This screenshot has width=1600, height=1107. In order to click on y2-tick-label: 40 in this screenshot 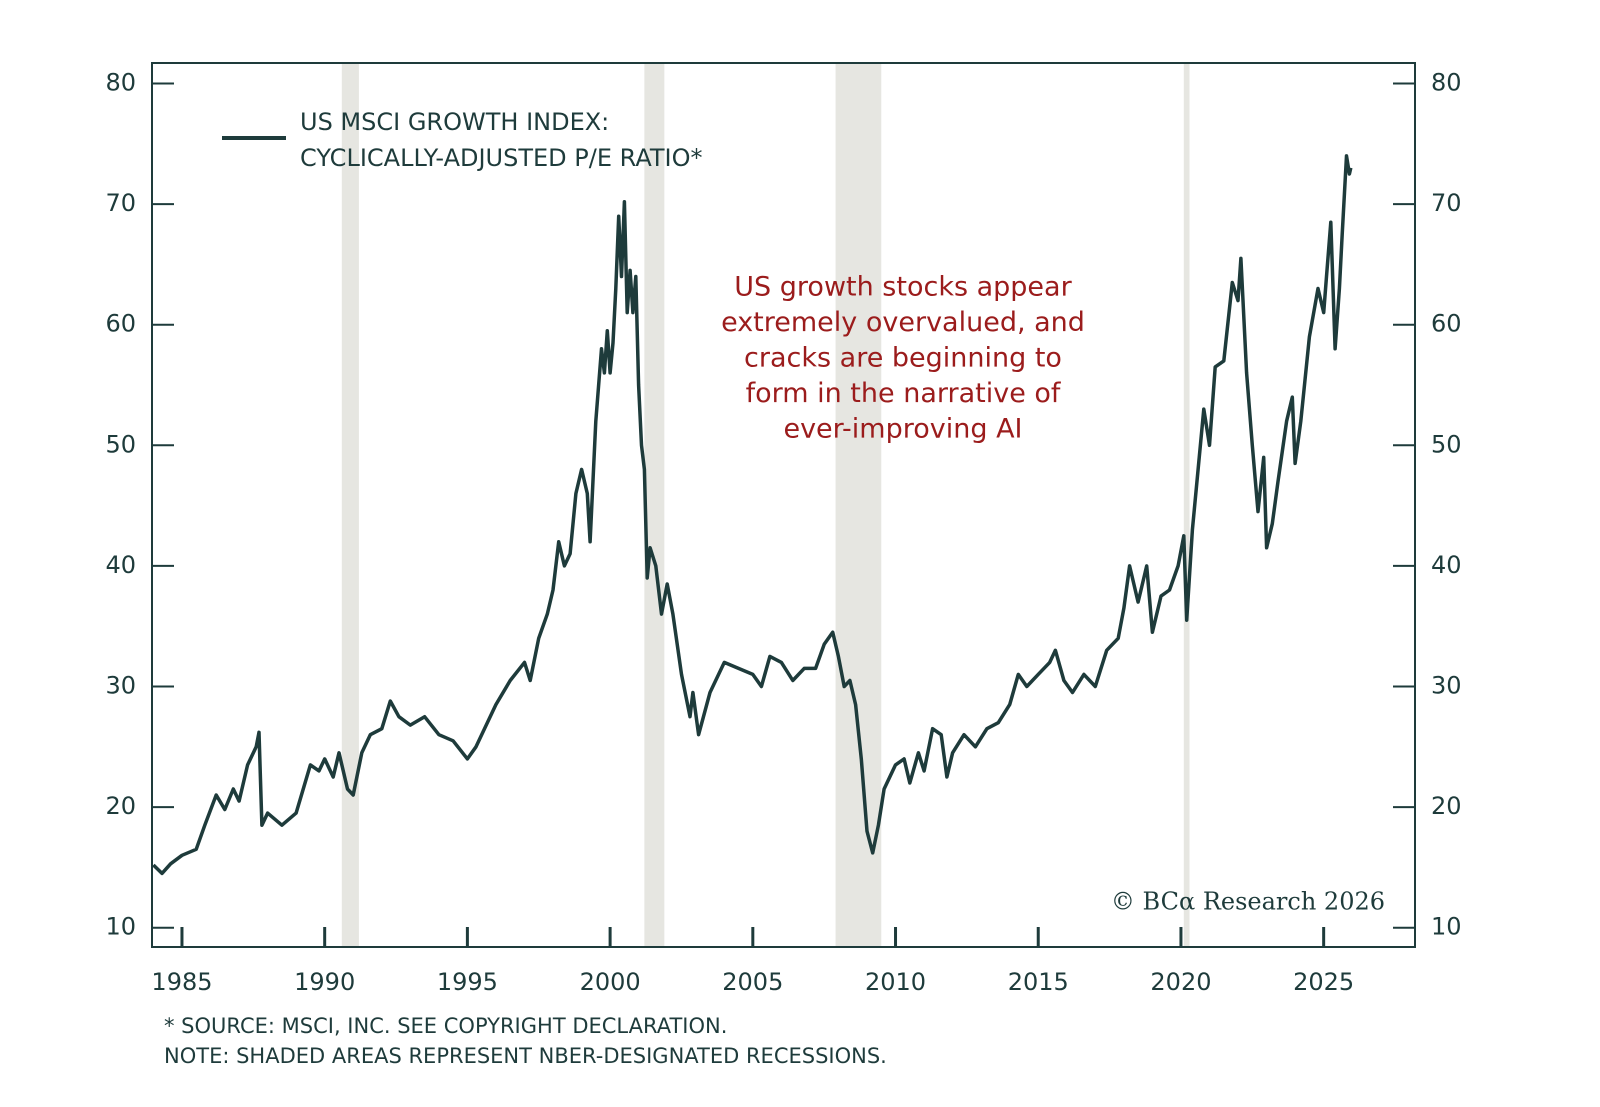, I will do `click(1446, 565)`.